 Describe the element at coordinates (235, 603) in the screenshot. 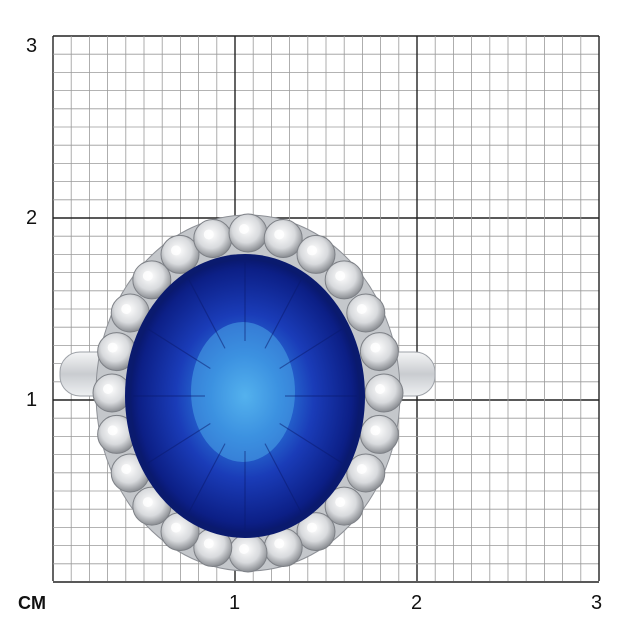

I see `x-label-1: 1` at that location.